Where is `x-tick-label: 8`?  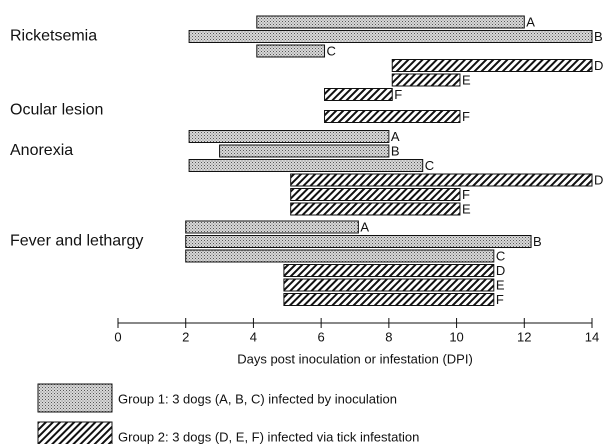 x-tick-label: 8 is located at coordinates (388, 336).